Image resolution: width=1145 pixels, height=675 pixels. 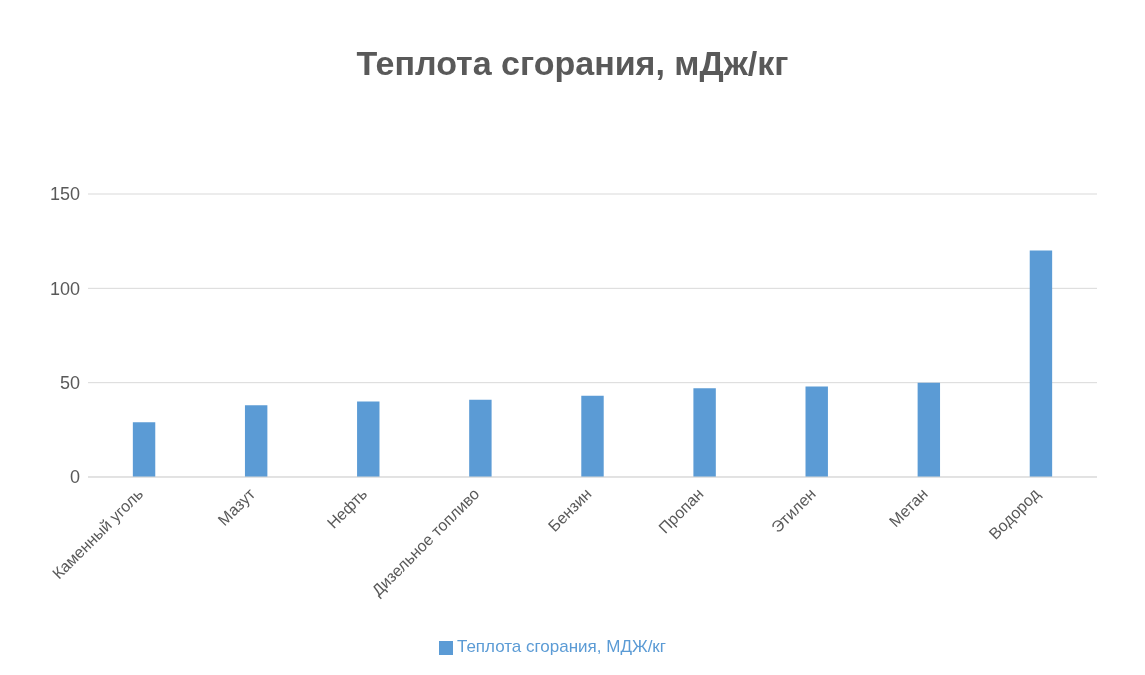 I want to click on y-tick-label: 50, so click(x=69, y=383).